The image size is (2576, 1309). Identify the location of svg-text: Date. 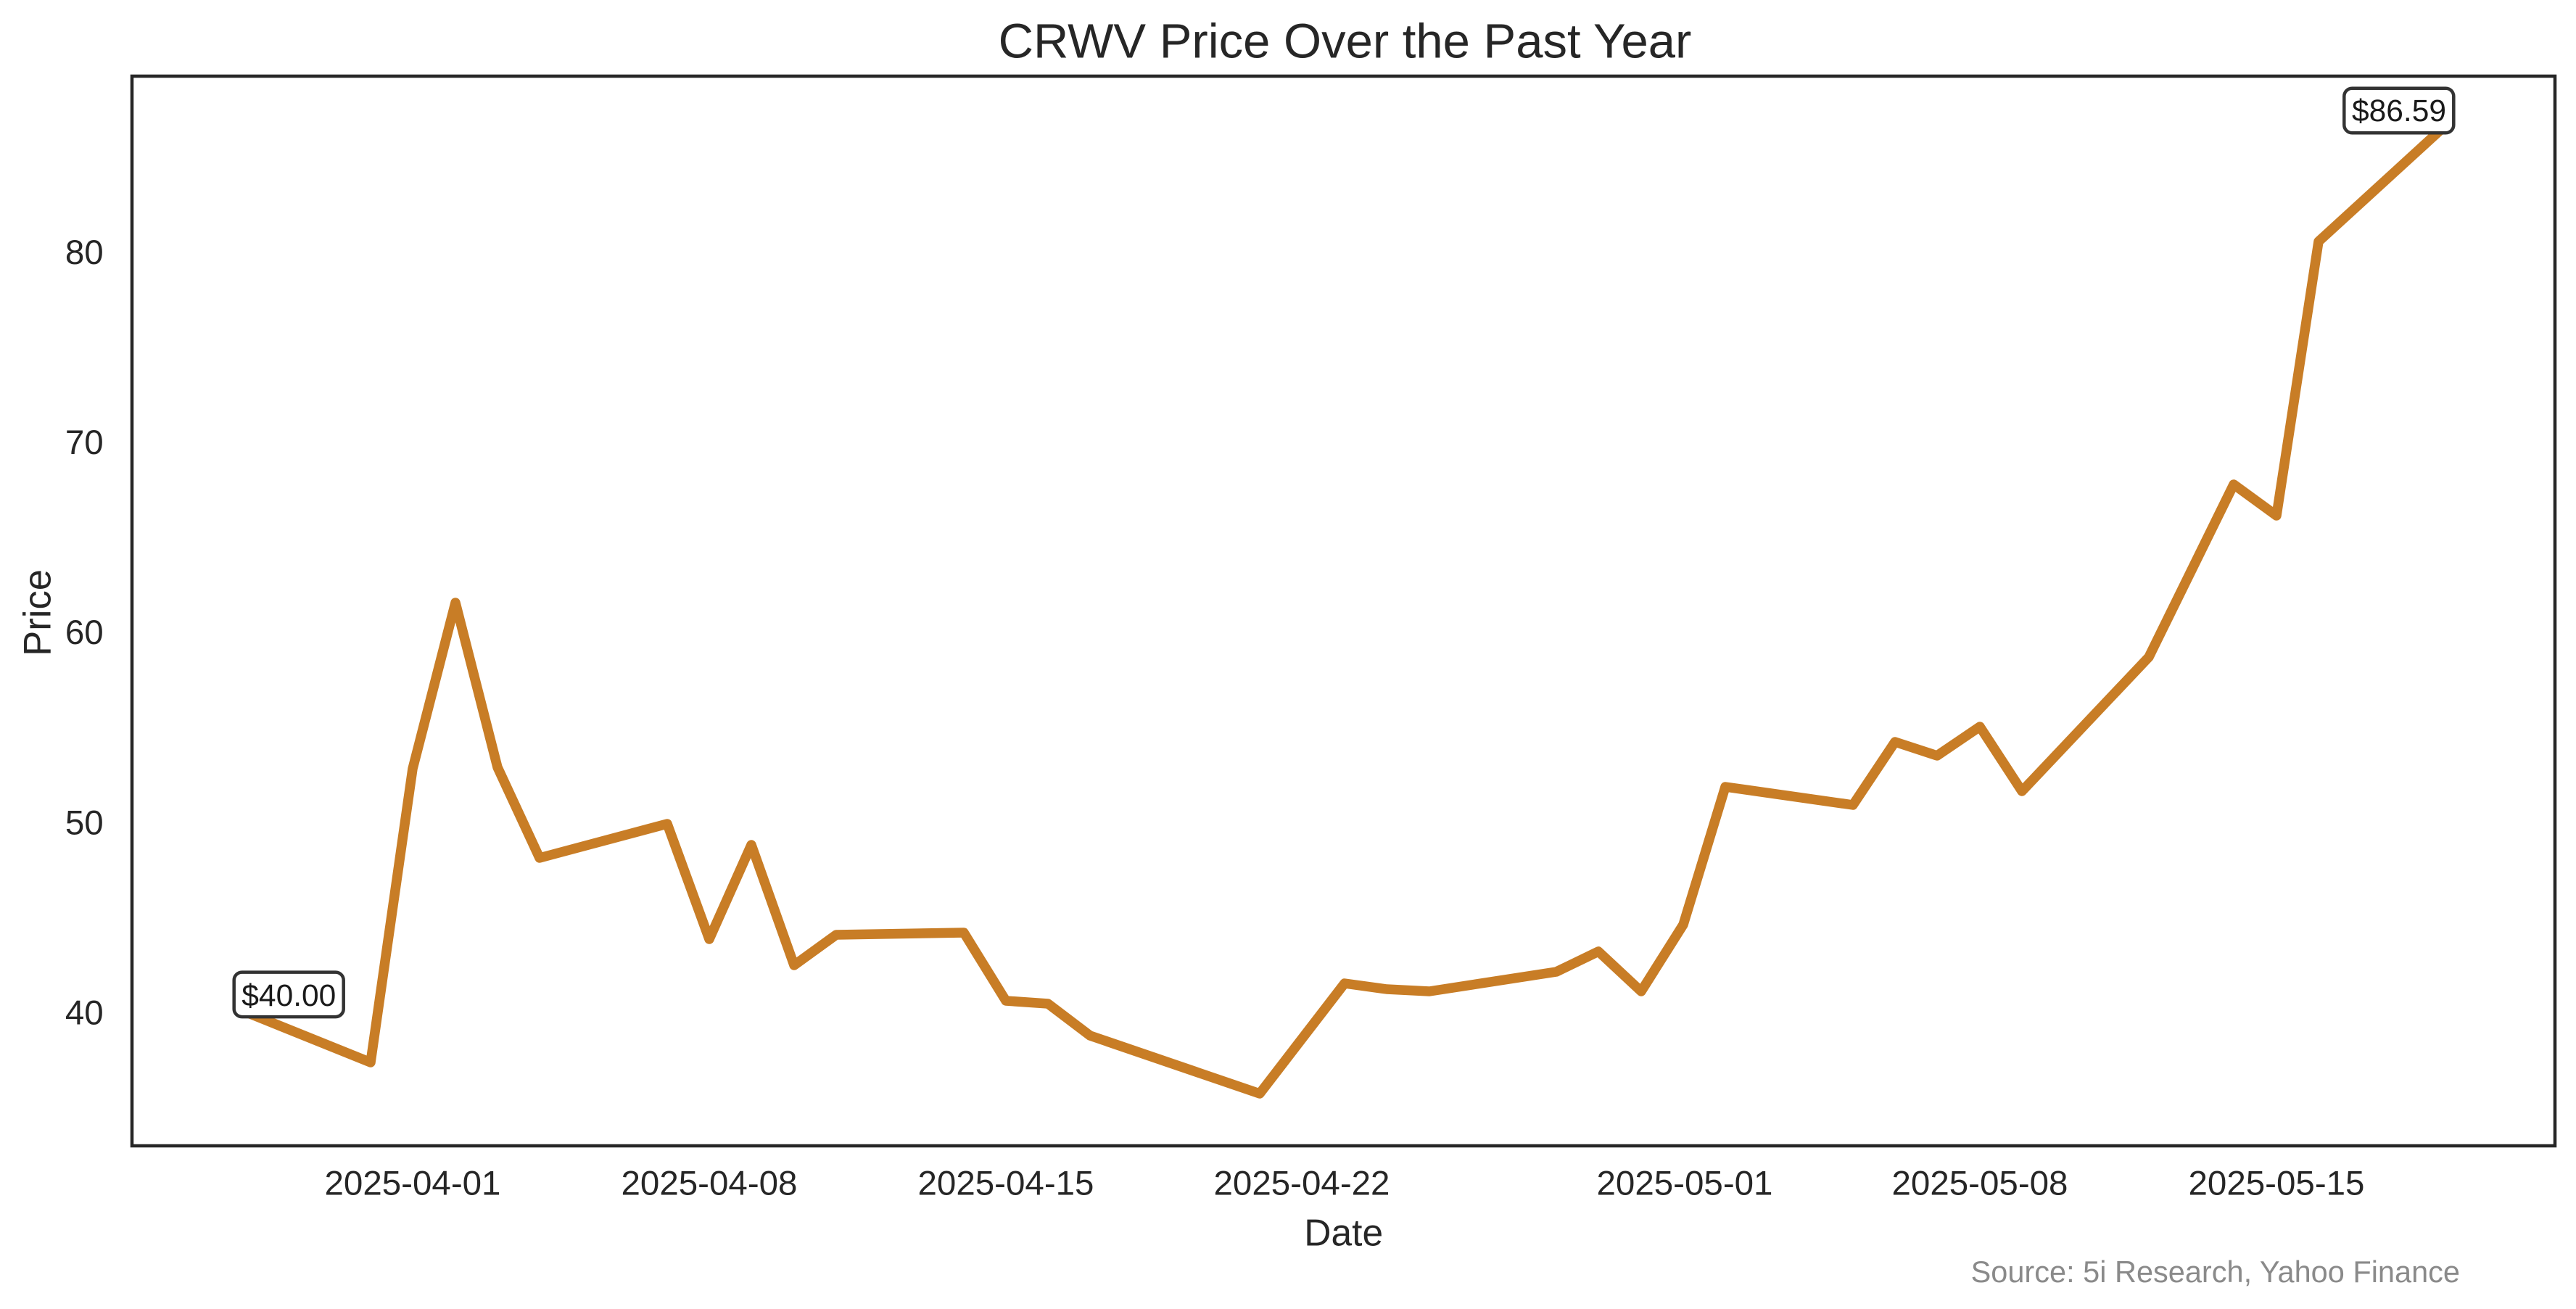
(1343, 1233).